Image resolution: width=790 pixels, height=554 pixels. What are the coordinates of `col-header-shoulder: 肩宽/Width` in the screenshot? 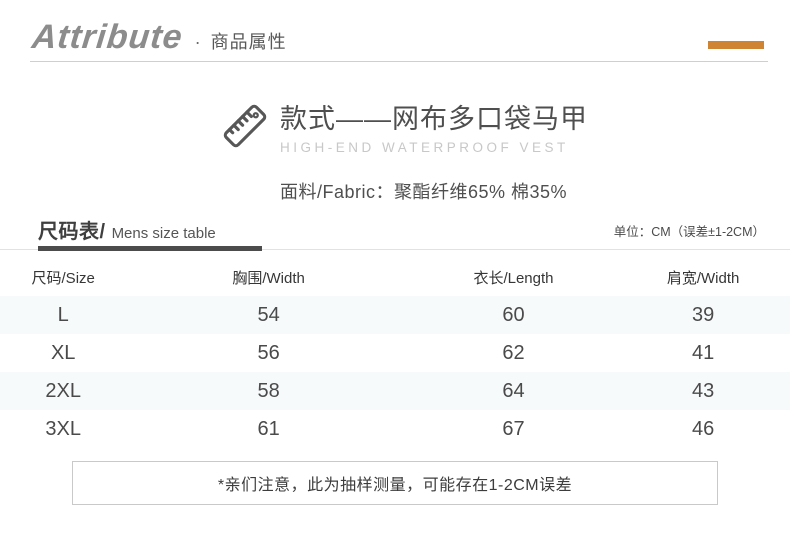 It's located at (703, 278).